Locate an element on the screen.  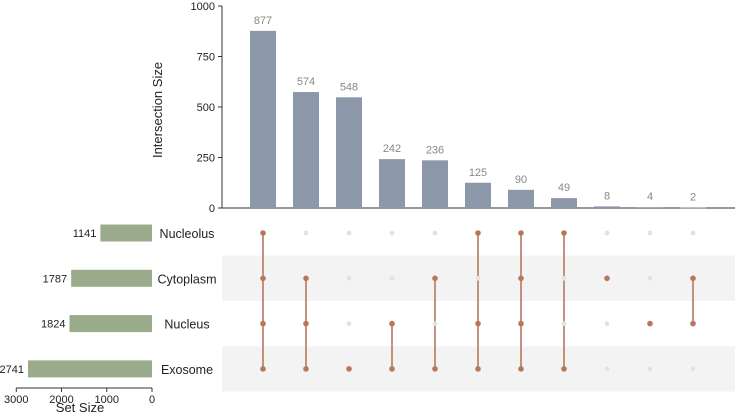
intersection-value-label: 4 is located at coordinates (650, 197).